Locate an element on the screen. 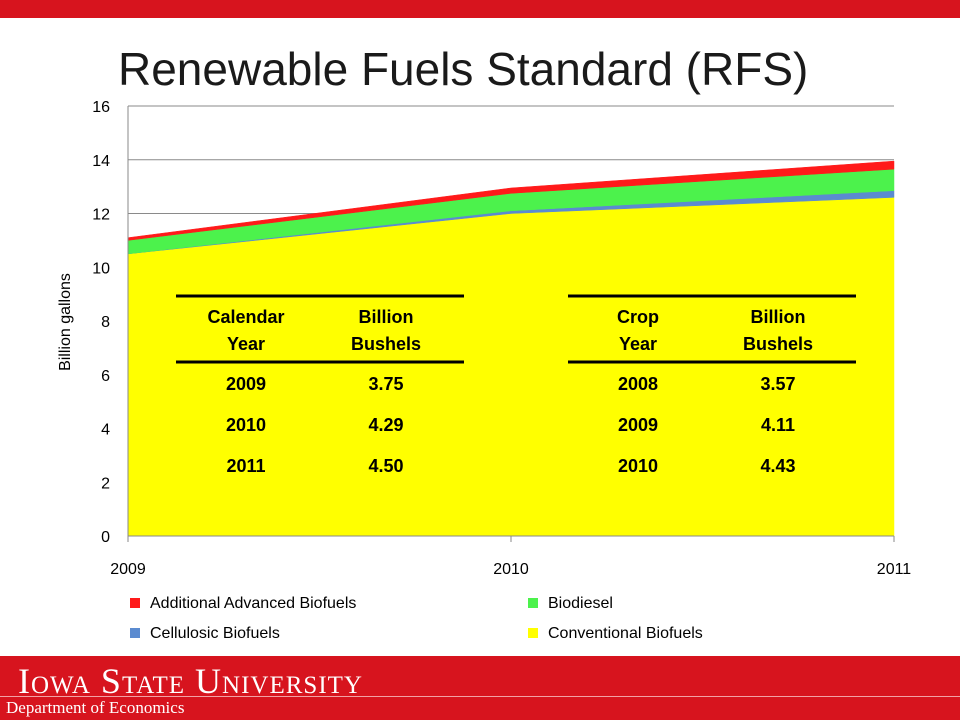  table-cell: 4.29 is located at coordinates (385, 425).